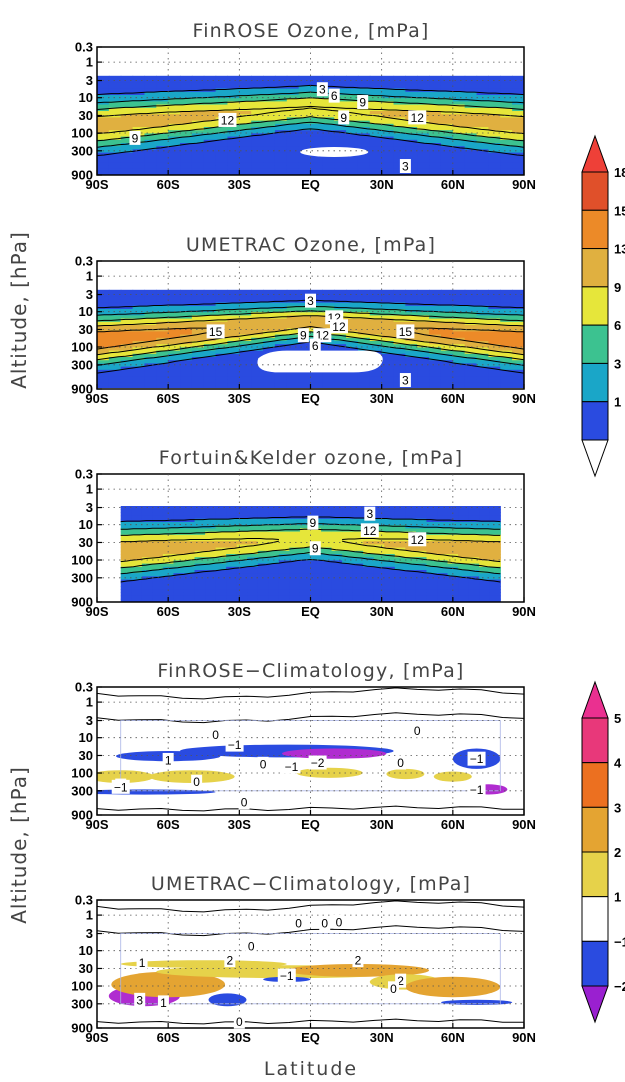  Describe the element at coordinates (524, 611) in the screenshot. I see `x-tick-label: 90N` at that location.